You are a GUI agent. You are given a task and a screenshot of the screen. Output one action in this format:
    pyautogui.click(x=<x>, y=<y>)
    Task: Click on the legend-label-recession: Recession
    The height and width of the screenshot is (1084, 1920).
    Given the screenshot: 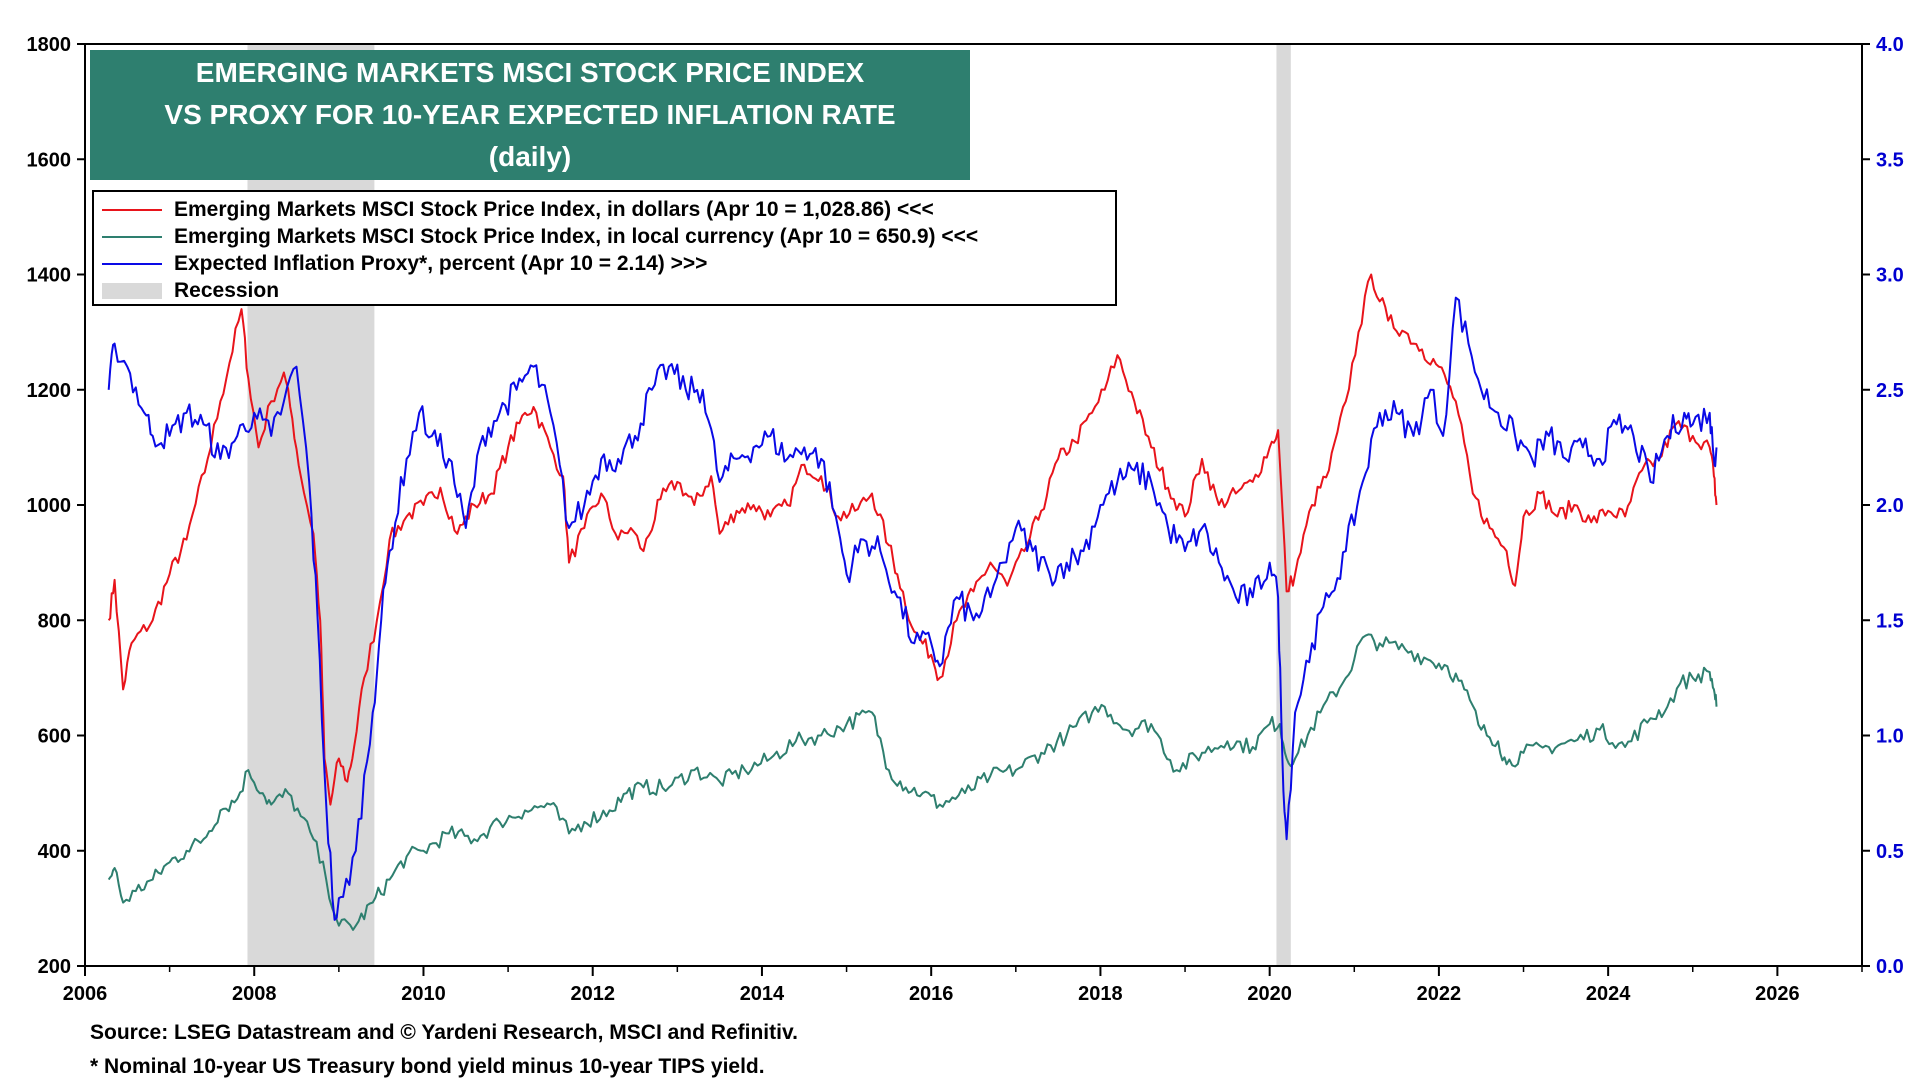 What is the action you would take?
    pyautogui.click(x=227, y=290)
    